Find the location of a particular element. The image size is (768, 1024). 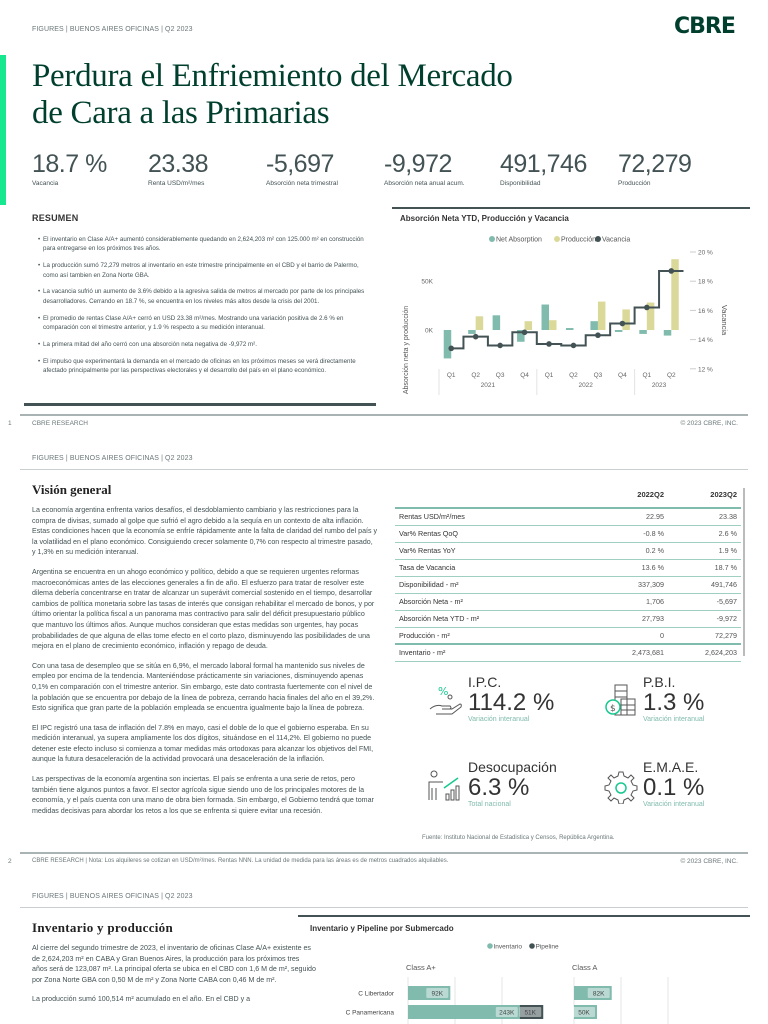

table-cell-value: 2,624,203 is located at coordinates (704, 653).